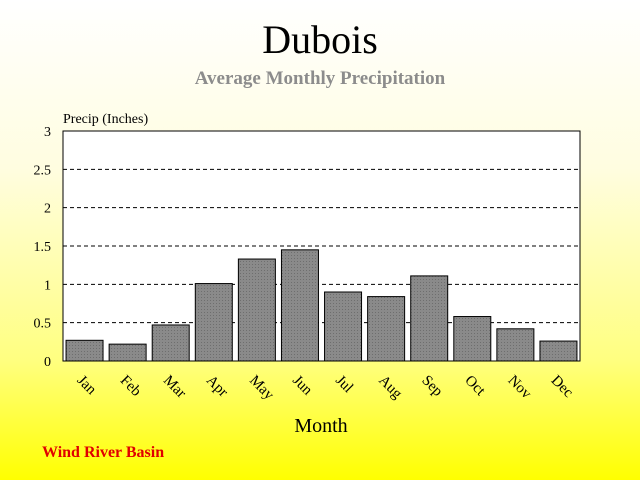  Describe the element at coordinates (472, 339) in the screenshot. I see `bar-oct` at that location.